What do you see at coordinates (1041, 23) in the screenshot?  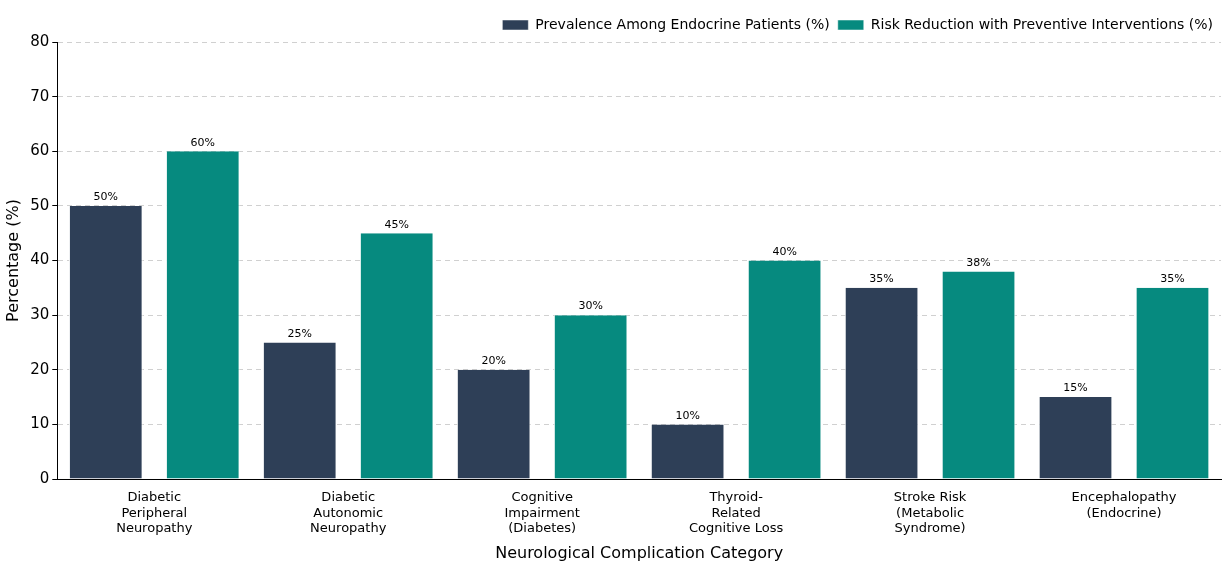 I see `legend-label: Risk Reduction with Preventive Interventions (%)` at bounding box center [1041, 23].